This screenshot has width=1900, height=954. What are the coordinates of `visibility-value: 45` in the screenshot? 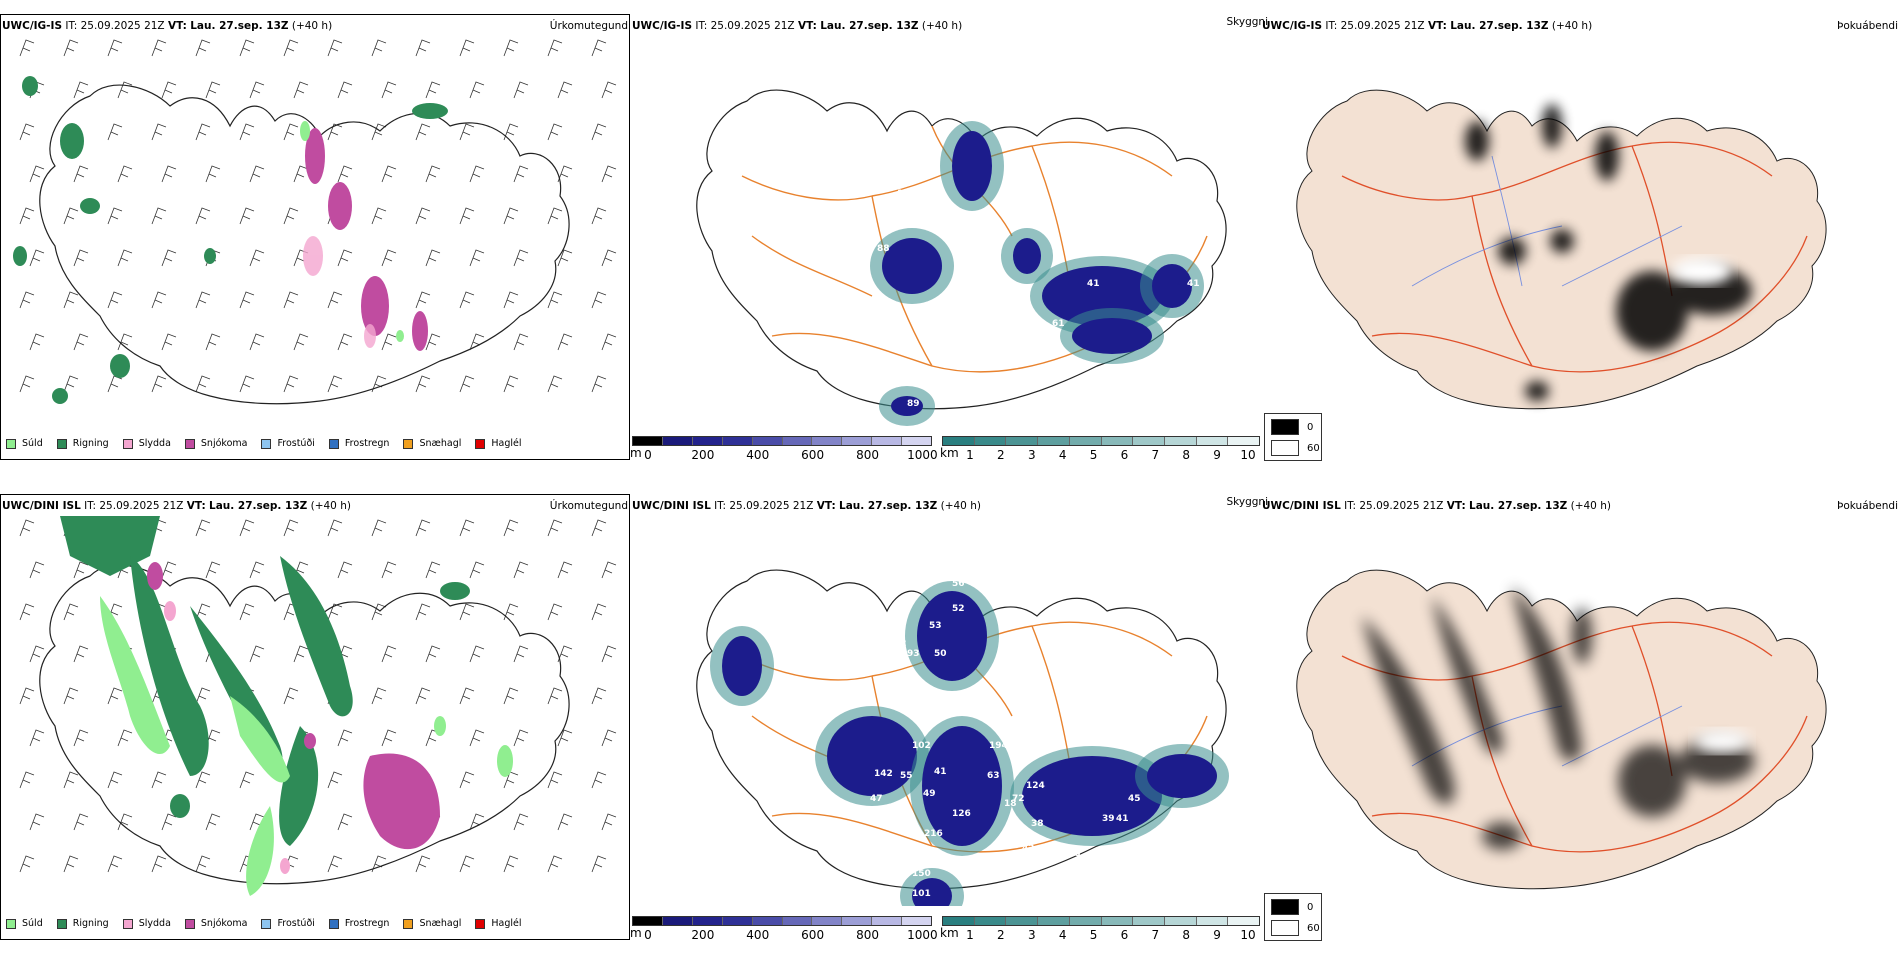 It's located at (1134, 799).